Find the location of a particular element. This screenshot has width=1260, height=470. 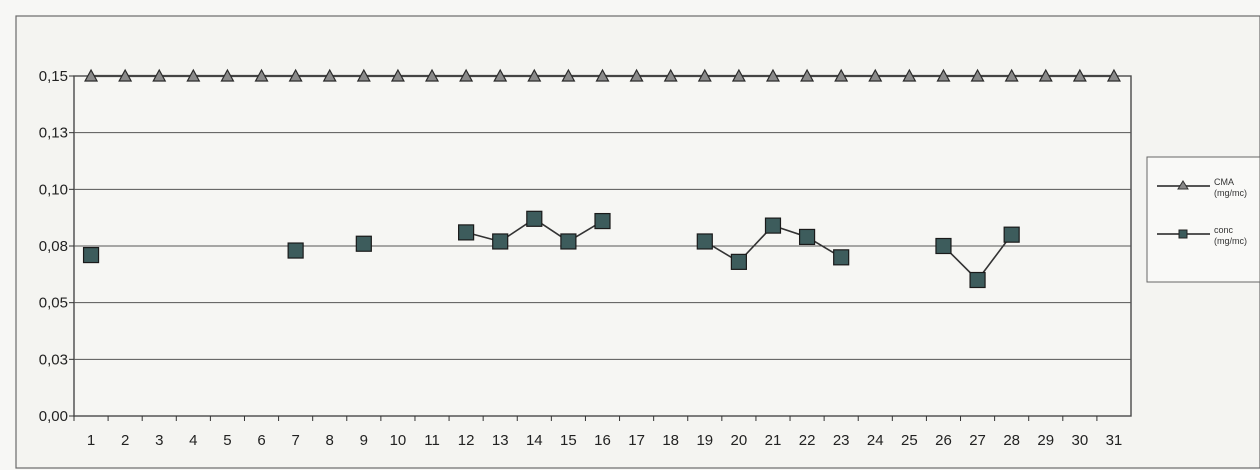

x-tick-label: 9 is located at coordinates (364, 440).